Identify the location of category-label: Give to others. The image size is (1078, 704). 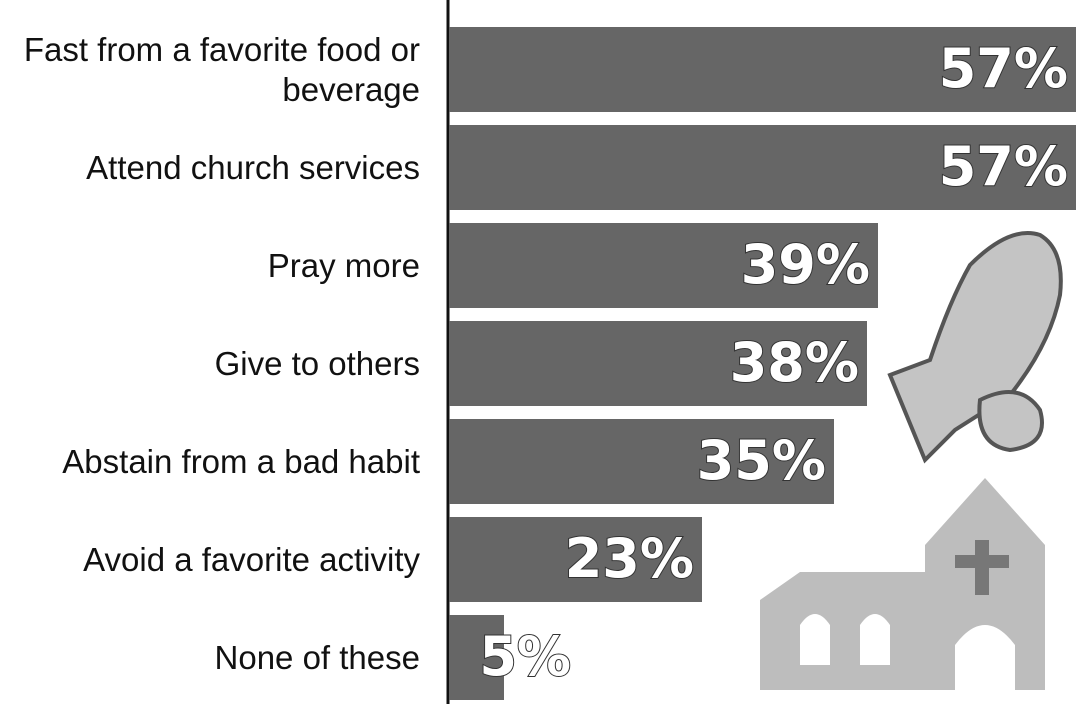
(317, 363).